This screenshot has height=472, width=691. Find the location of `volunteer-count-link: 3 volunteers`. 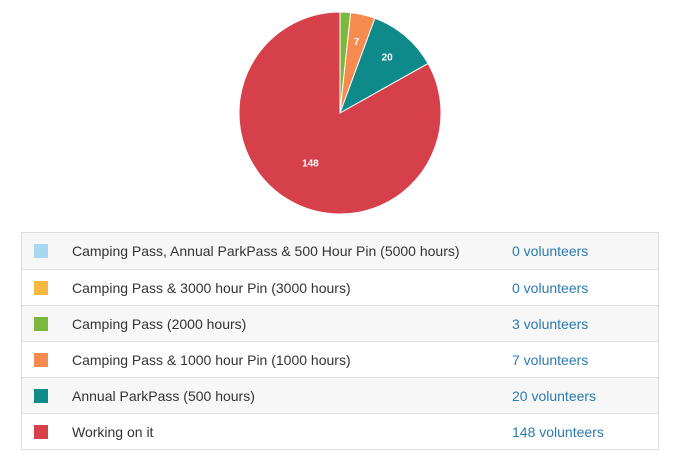

volunteer-count-link: 3 volunteers is located at coordinates (550, 323).